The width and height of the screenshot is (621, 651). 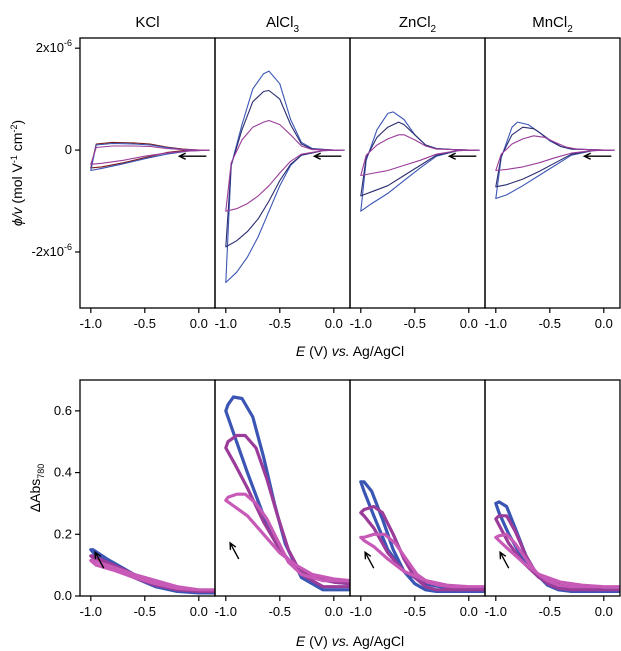 I want to click on top-y-label-mid: cm, so click(x=17, y=144).